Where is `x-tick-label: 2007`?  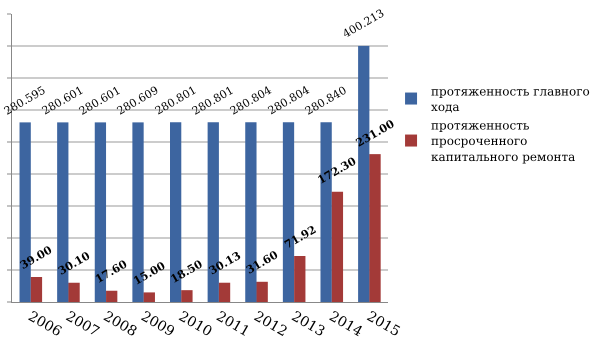 x-tick-label: 2007 is located at coordinates (82, 324).